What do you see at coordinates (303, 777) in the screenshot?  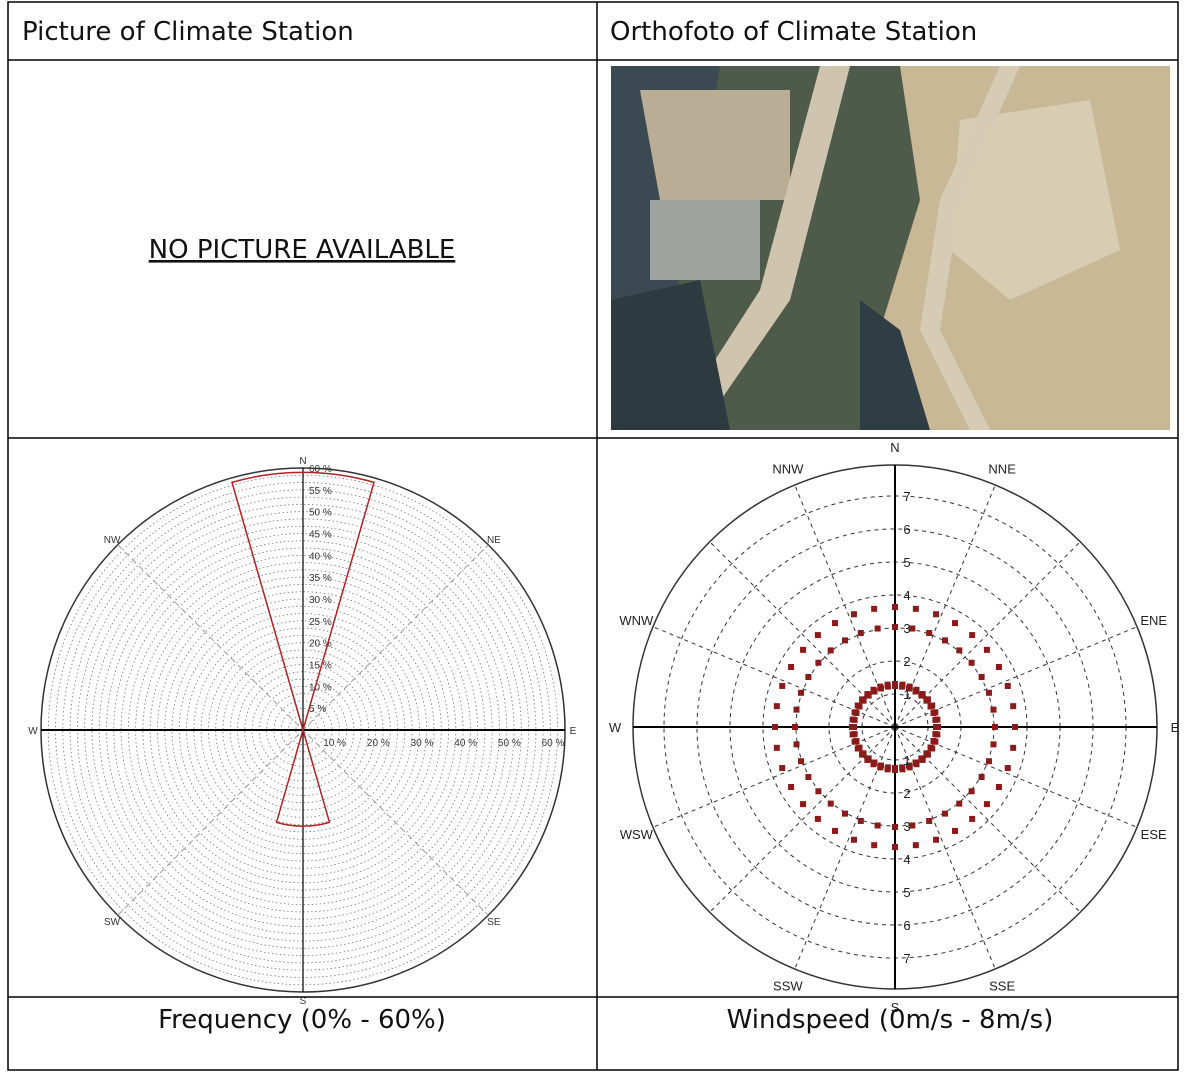 I see `frequency-sector` at bounding box center [303, 777].